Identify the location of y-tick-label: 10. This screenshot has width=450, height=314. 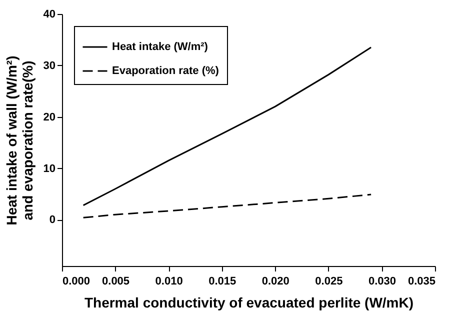
(49, 168).